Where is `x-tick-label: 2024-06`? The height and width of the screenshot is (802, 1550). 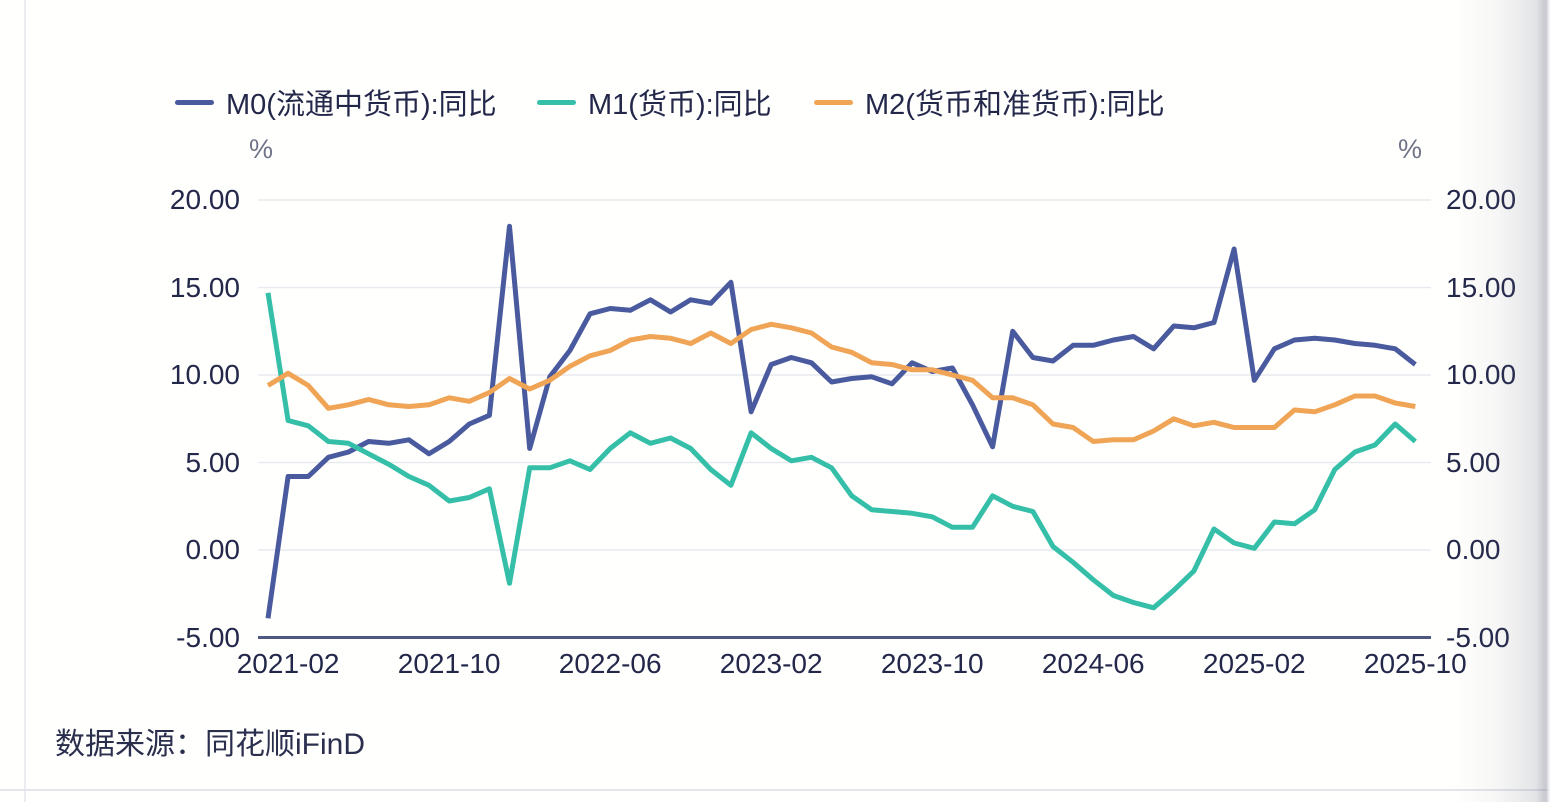
x-tick-label: 2024-06 is located at coordinates (1093, 663).